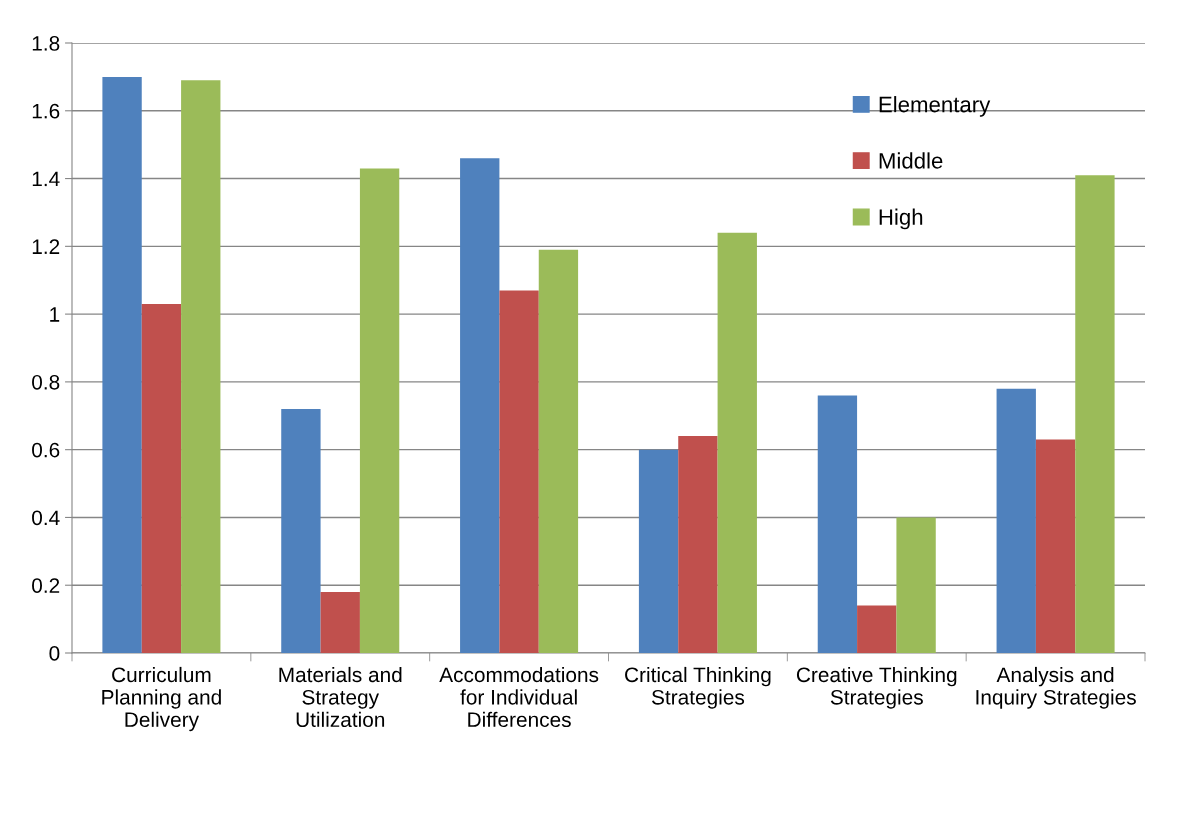 The width and height of the screenshot is (1186, 814). Describe the element at coordinates (519, 697) in the screenshot. I see `x-tick-label: Accommodations for Individual Differences` at that location.